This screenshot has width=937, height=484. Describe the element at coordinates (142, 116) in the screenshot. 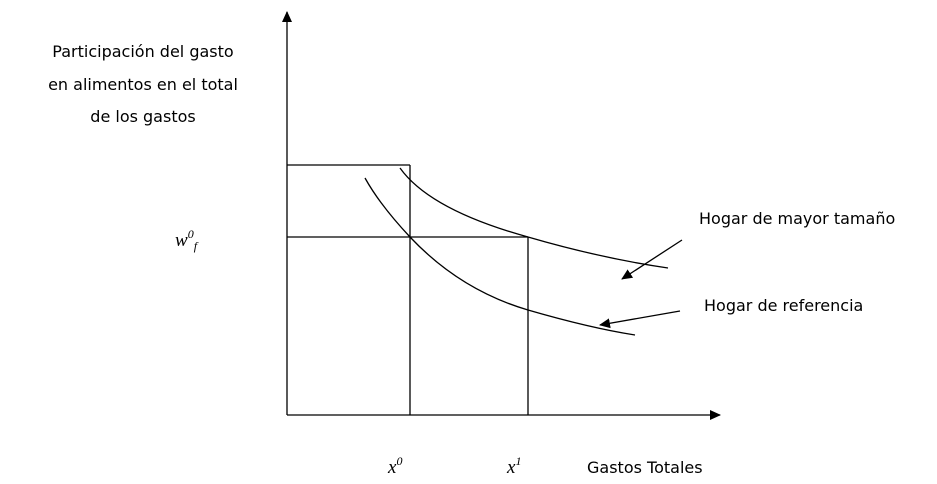

I see `y-axis-label: de los gastos` at that location.